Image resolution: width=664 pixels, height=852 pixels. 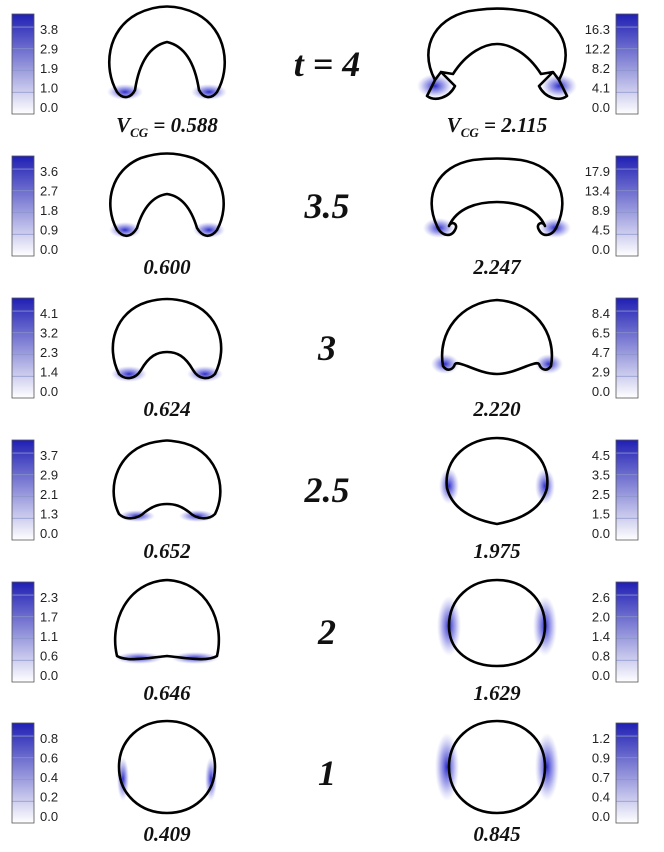 What do you see at coordinates (490, 125) in the screenshot?
I see `right-vcg-equals: =` at bounding box center [490, 125].